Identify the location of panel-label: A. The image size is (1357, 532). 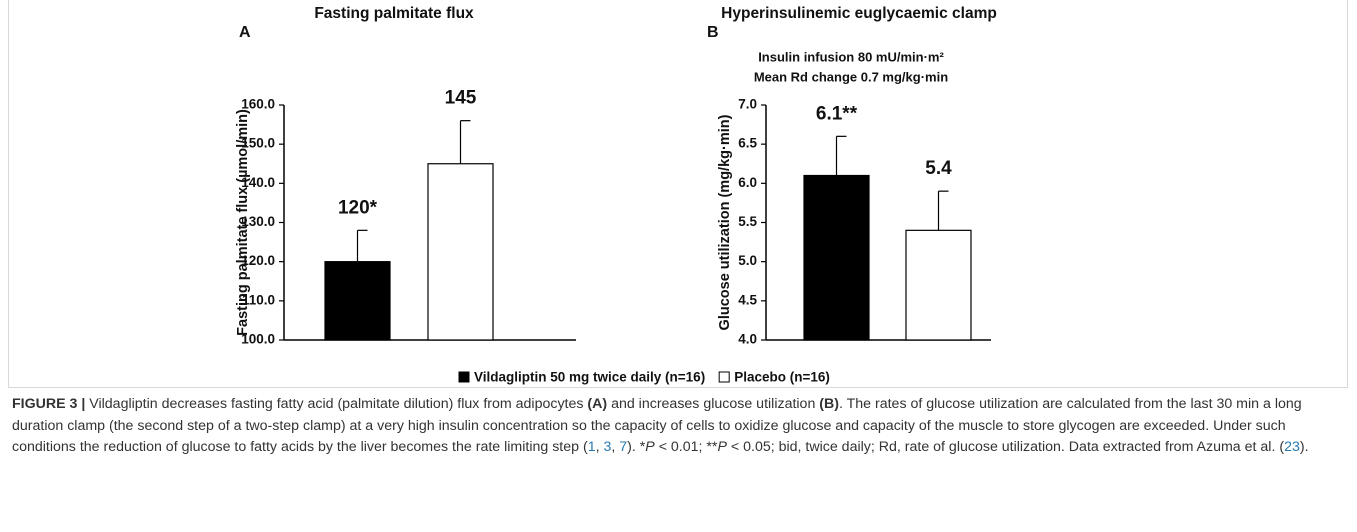
(245, 32).